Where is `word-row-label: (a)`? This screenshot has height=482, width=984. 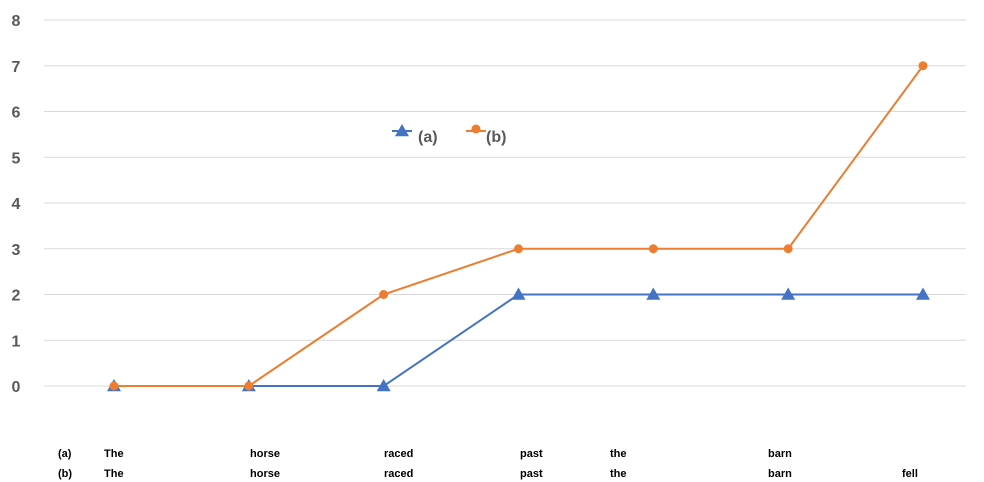
word-row-label: (a) is located at coordinates (65, 454).